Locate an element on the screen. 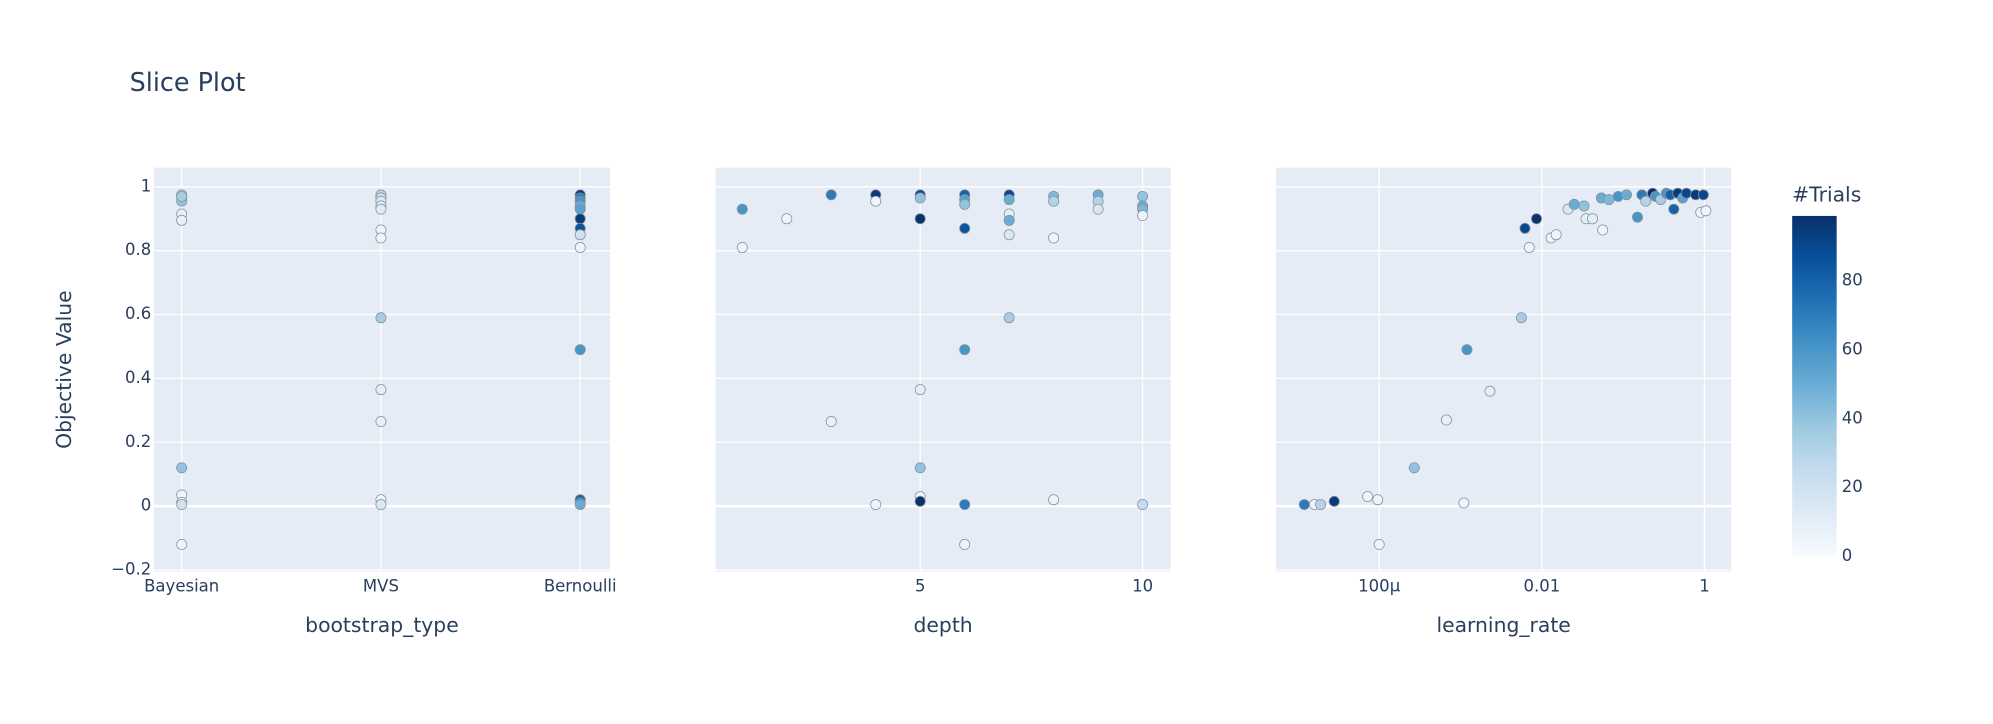  y-tick-label: 1 is located at coordinates (146, 185).